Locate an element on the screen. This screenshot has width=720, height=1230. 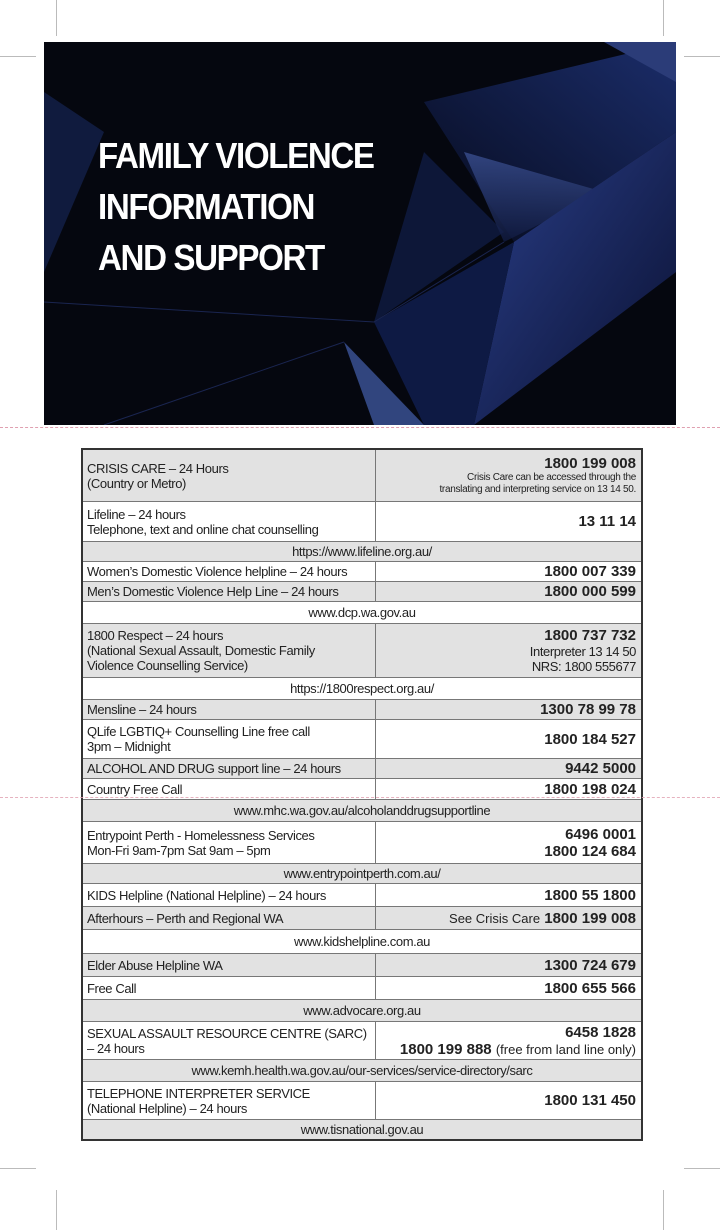
phone-number-text: 1800 007 339 is located at coordinates (590, 571).